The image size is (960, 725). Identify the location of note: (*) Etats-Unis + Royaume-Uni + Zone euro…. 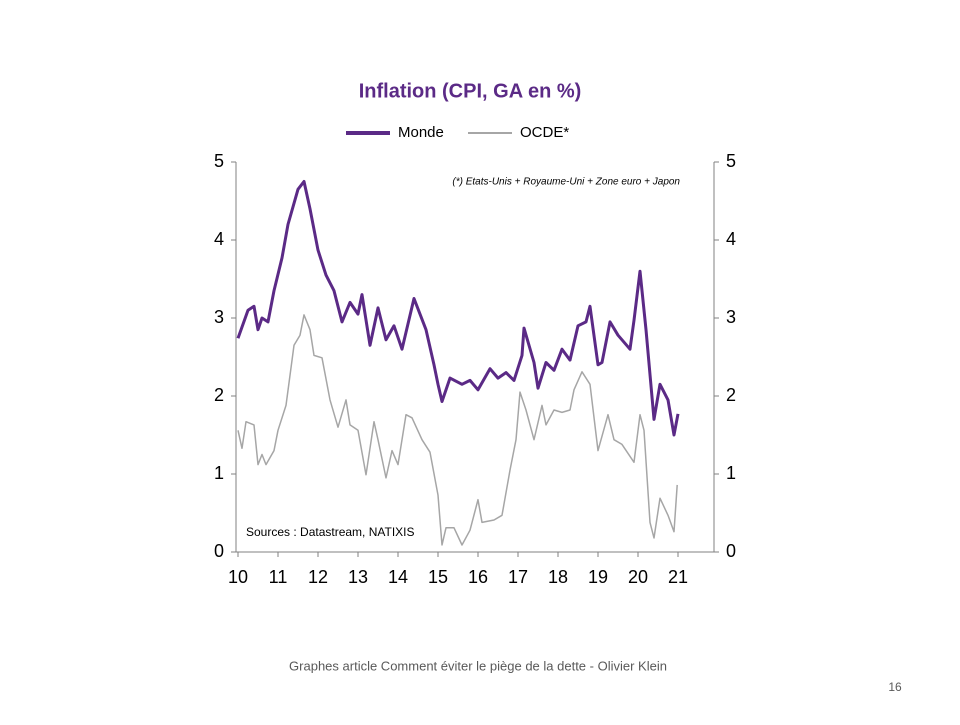
(566, 182).